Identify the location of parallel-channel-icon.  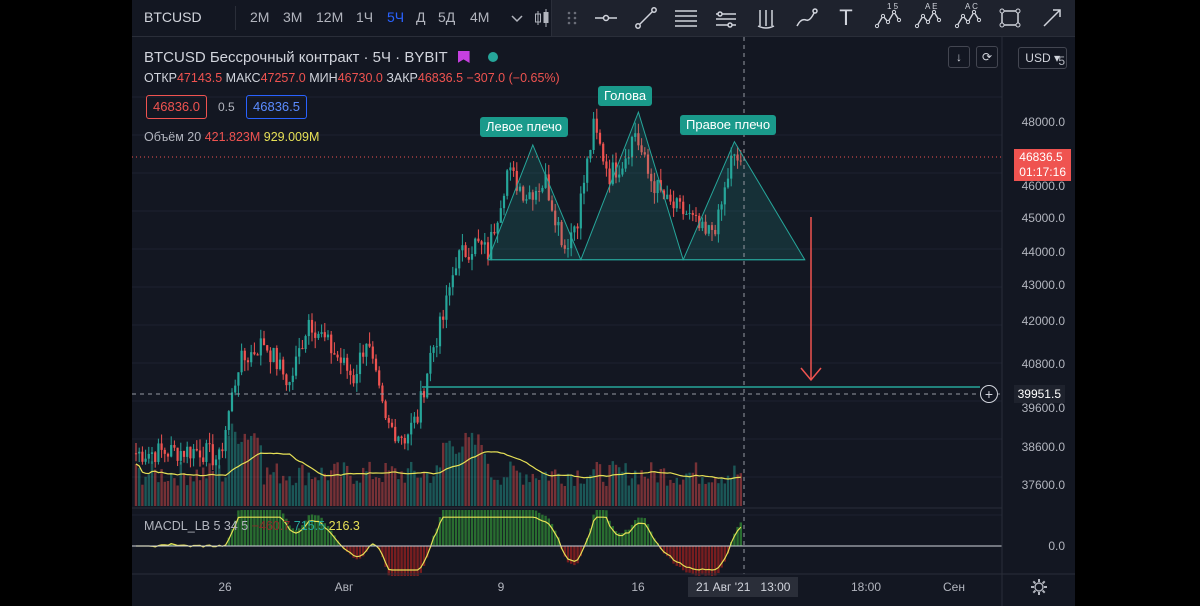
(726, 18).